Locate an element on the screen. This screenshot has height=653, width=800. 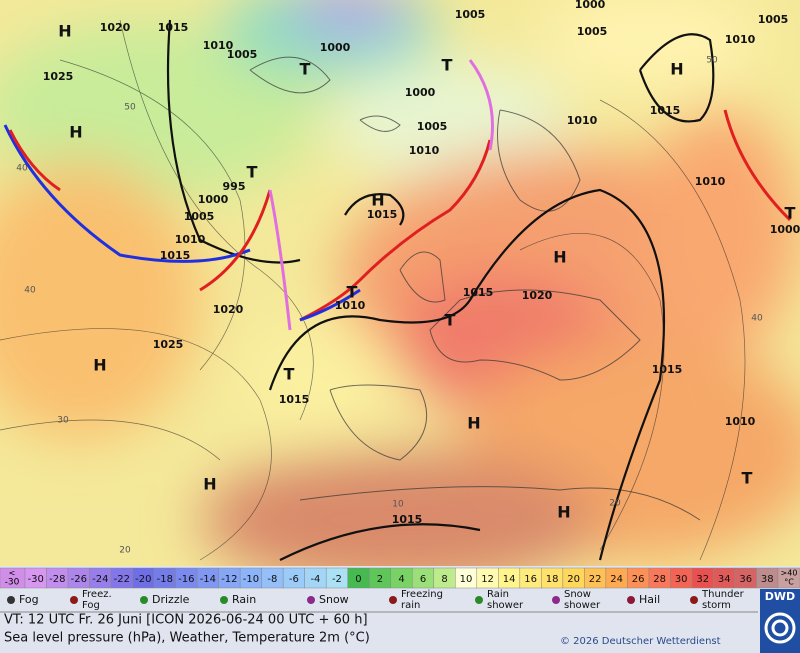
scale-label: -6 is located at coordinates (294, 579).